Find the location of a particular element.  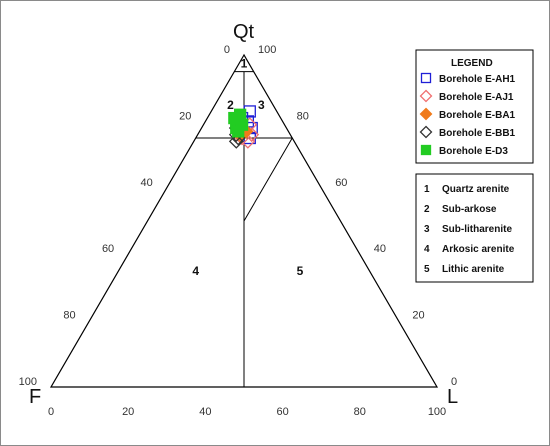

legend-label: Borehole E-BB1 is located at coordinates (477, 133).